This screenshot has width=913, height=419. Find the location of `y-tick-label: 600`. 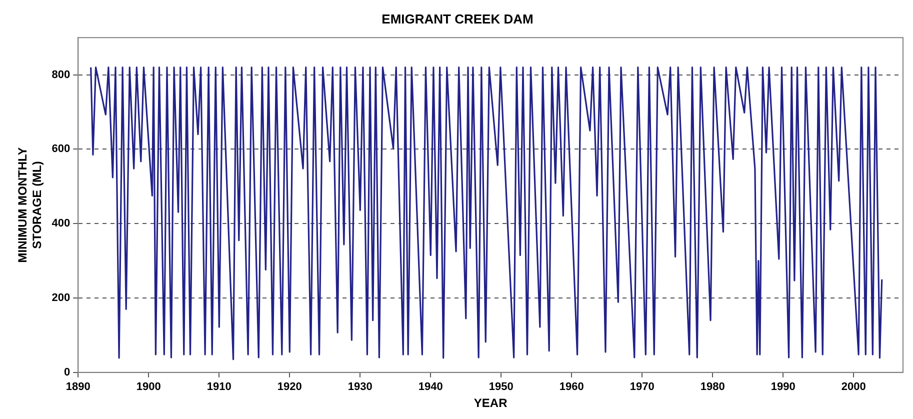

y-tick-label: 600 is located at coordinates (61, 149).